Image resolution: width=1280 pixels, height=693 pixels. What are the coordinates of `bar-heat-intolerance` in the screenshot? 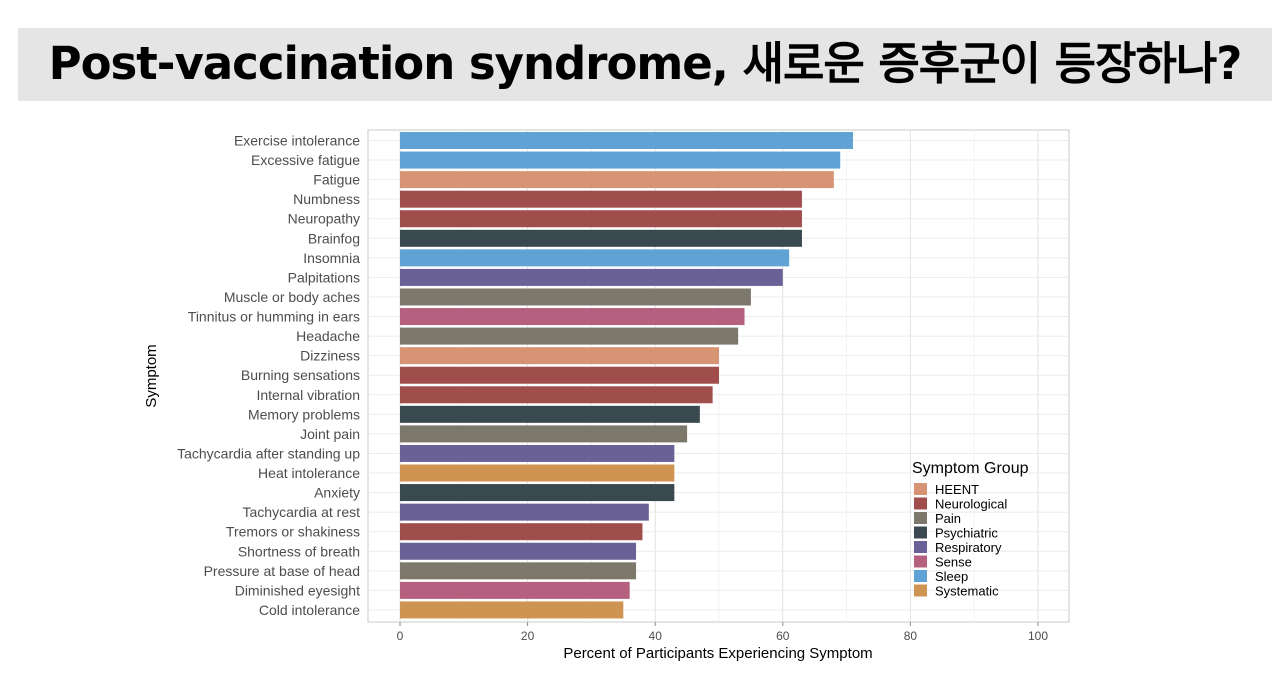 It's located at (537, 473).